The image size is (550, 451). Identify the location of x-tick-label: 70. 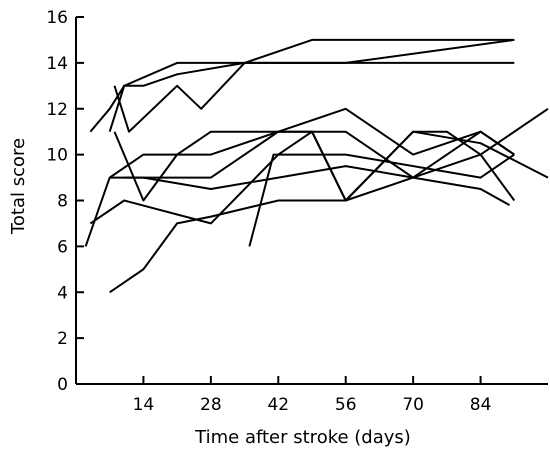
(413, 405).